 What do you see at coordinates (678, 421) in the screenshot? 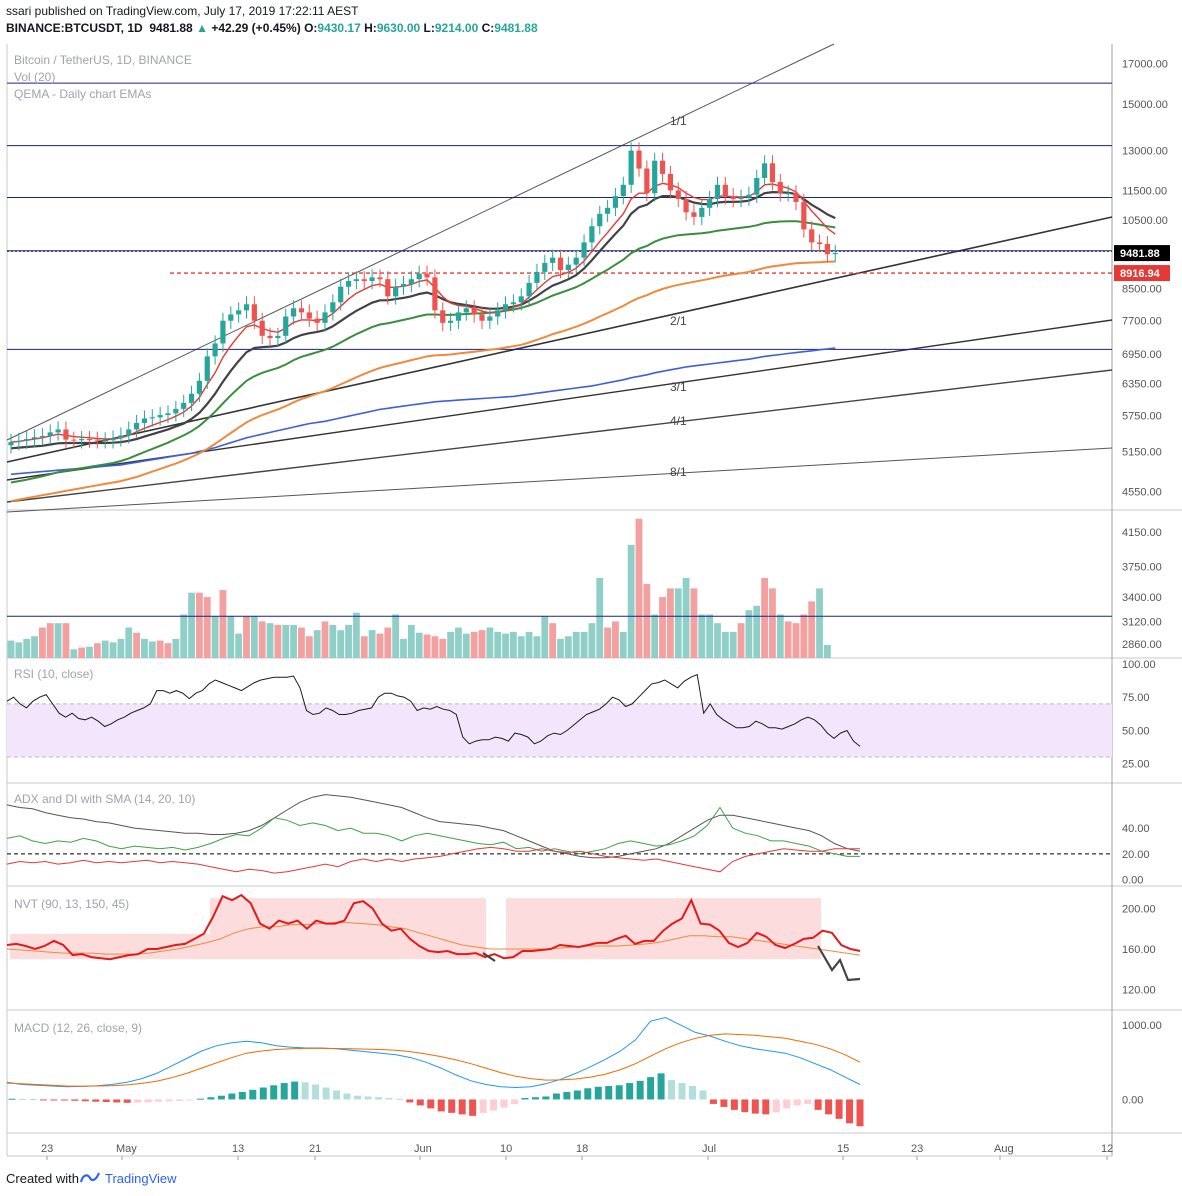
I see `ratio-label: 4/1` at bounding box center [678, 421].